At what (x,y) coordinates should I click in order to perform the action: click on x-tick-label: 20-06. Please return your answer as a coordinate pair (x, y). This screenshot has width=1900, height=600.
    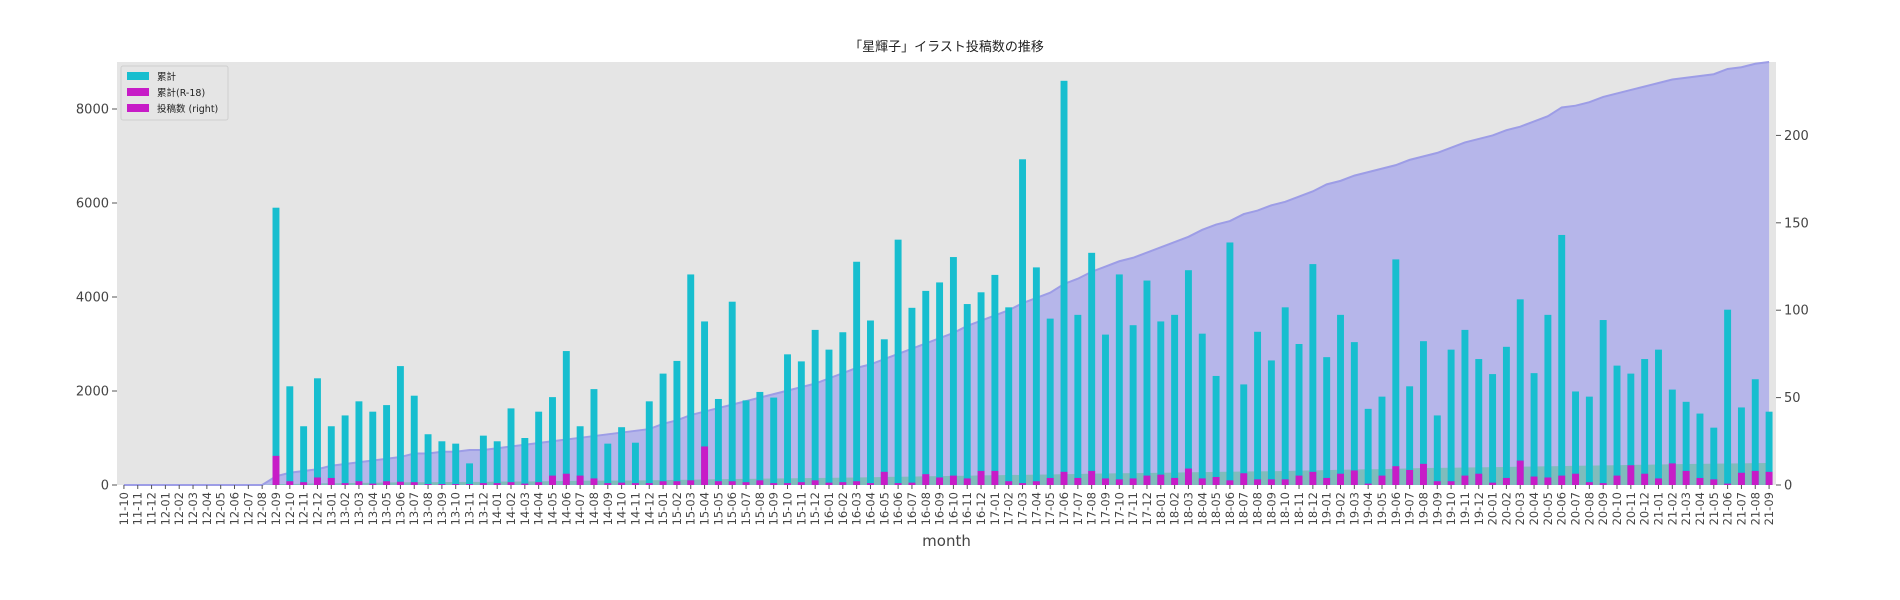
    Looking at the image, I should click on (1562, 508).